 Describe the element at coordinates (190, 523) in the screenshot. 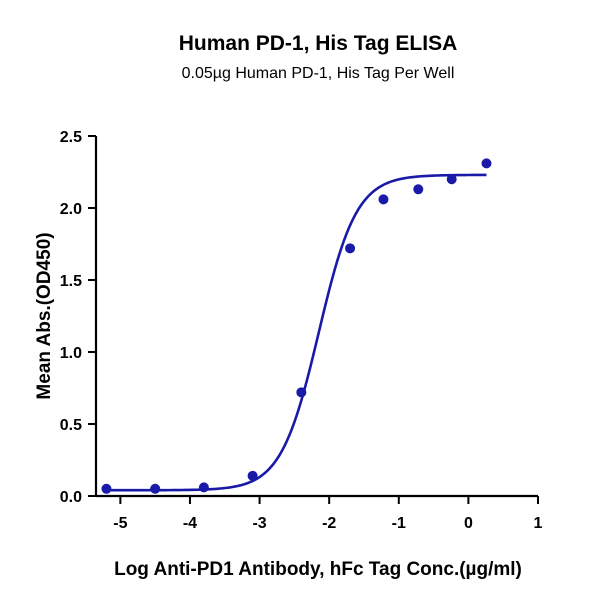

I see `x-tick-label: -4` at that location.